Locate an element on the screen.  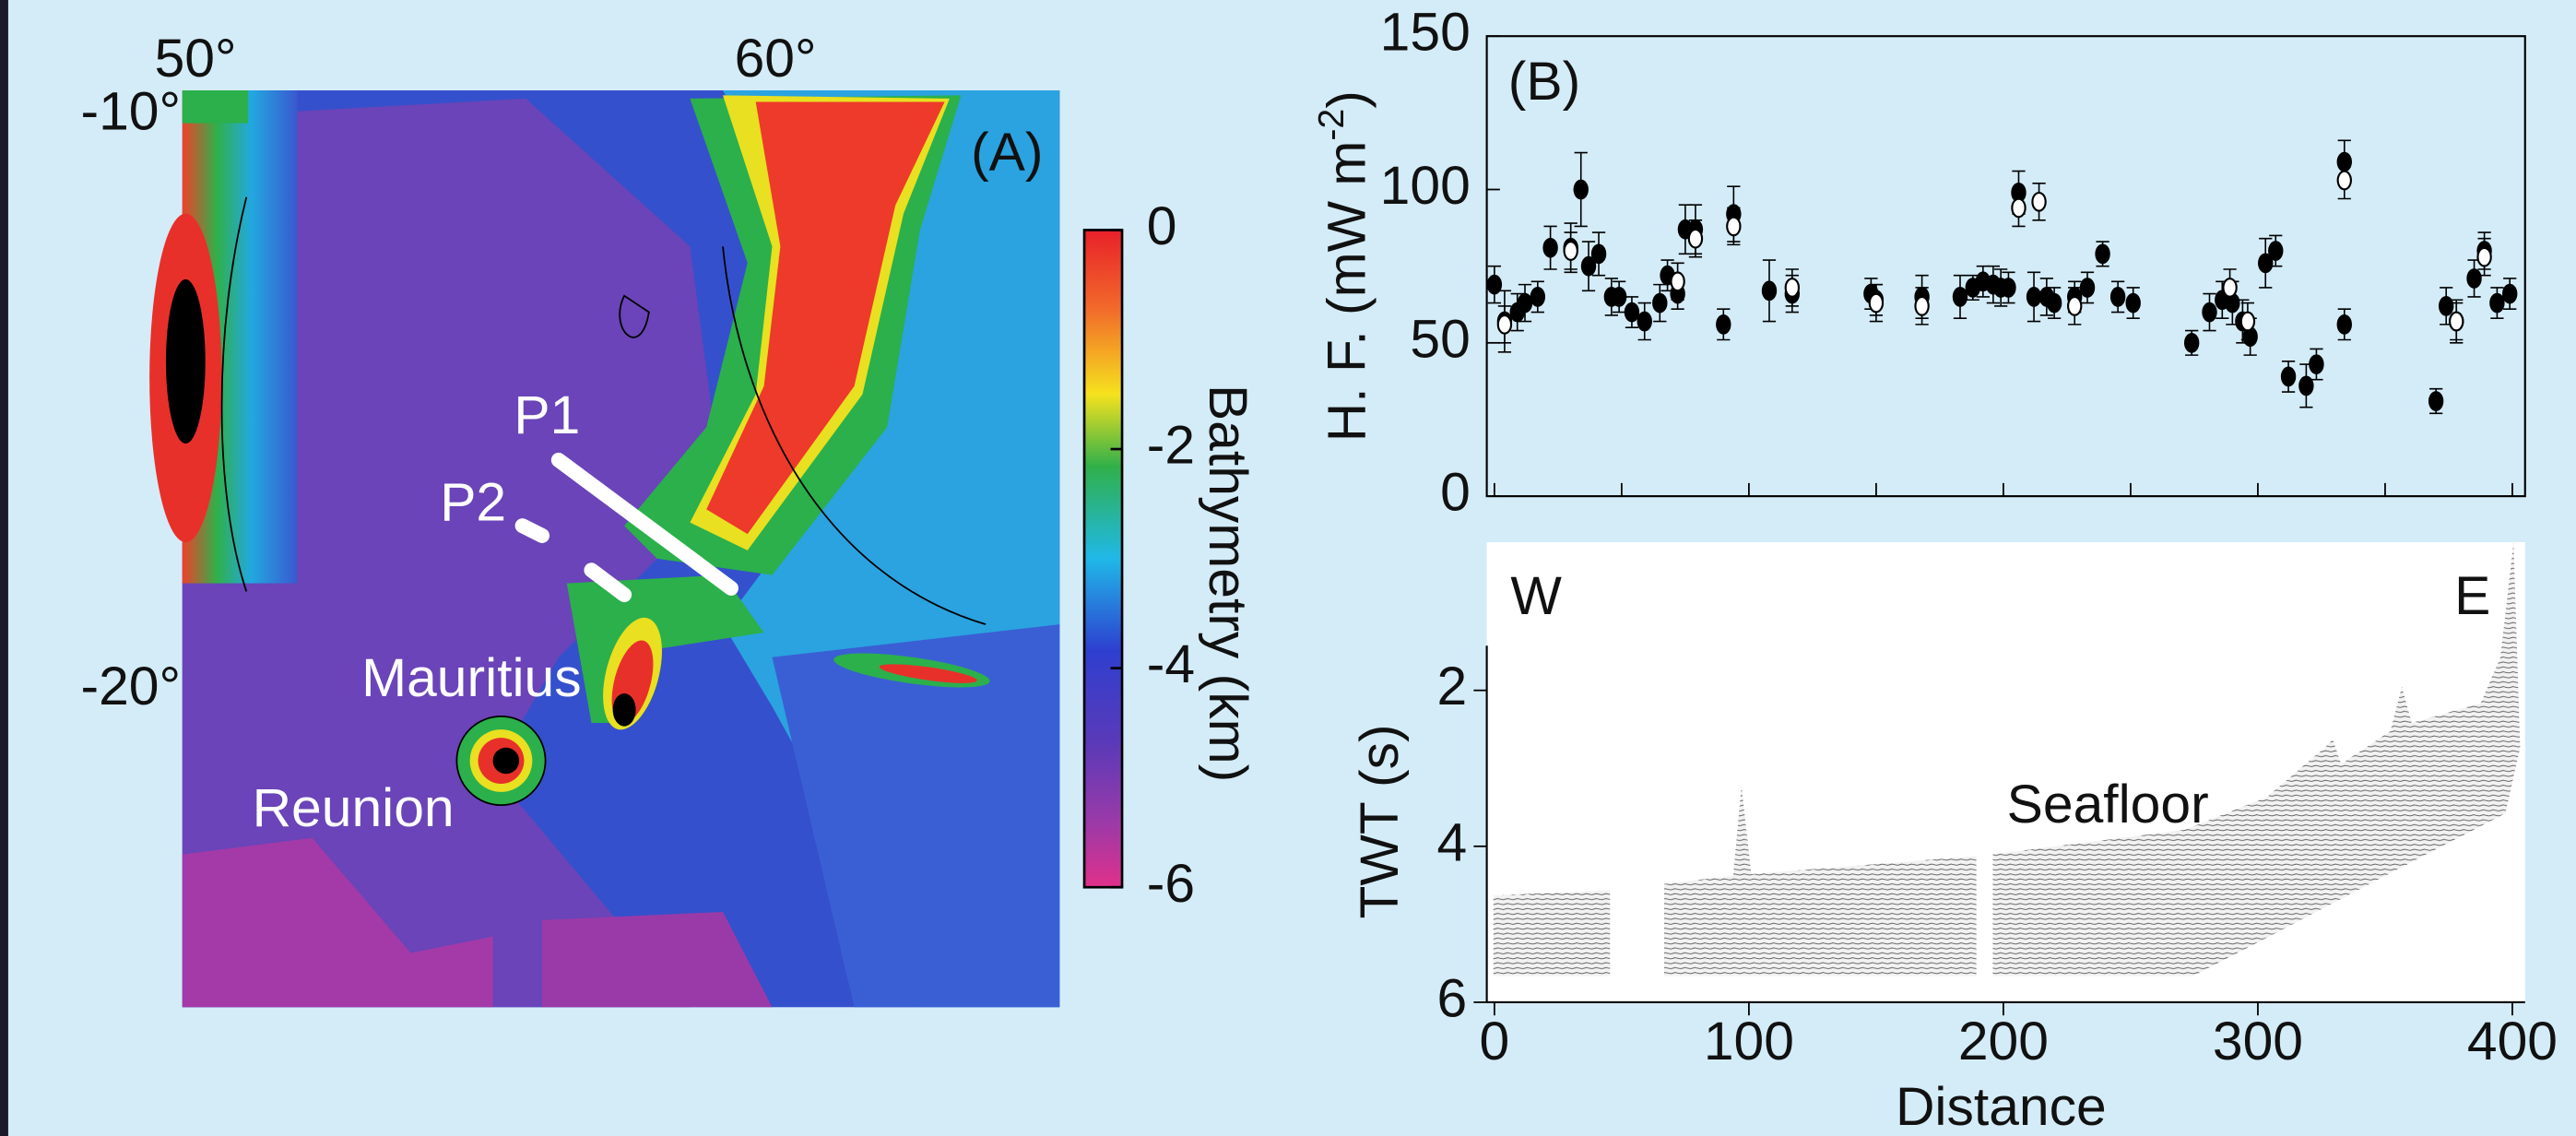
profile-label: P1 is located at coordinates (547, 415).